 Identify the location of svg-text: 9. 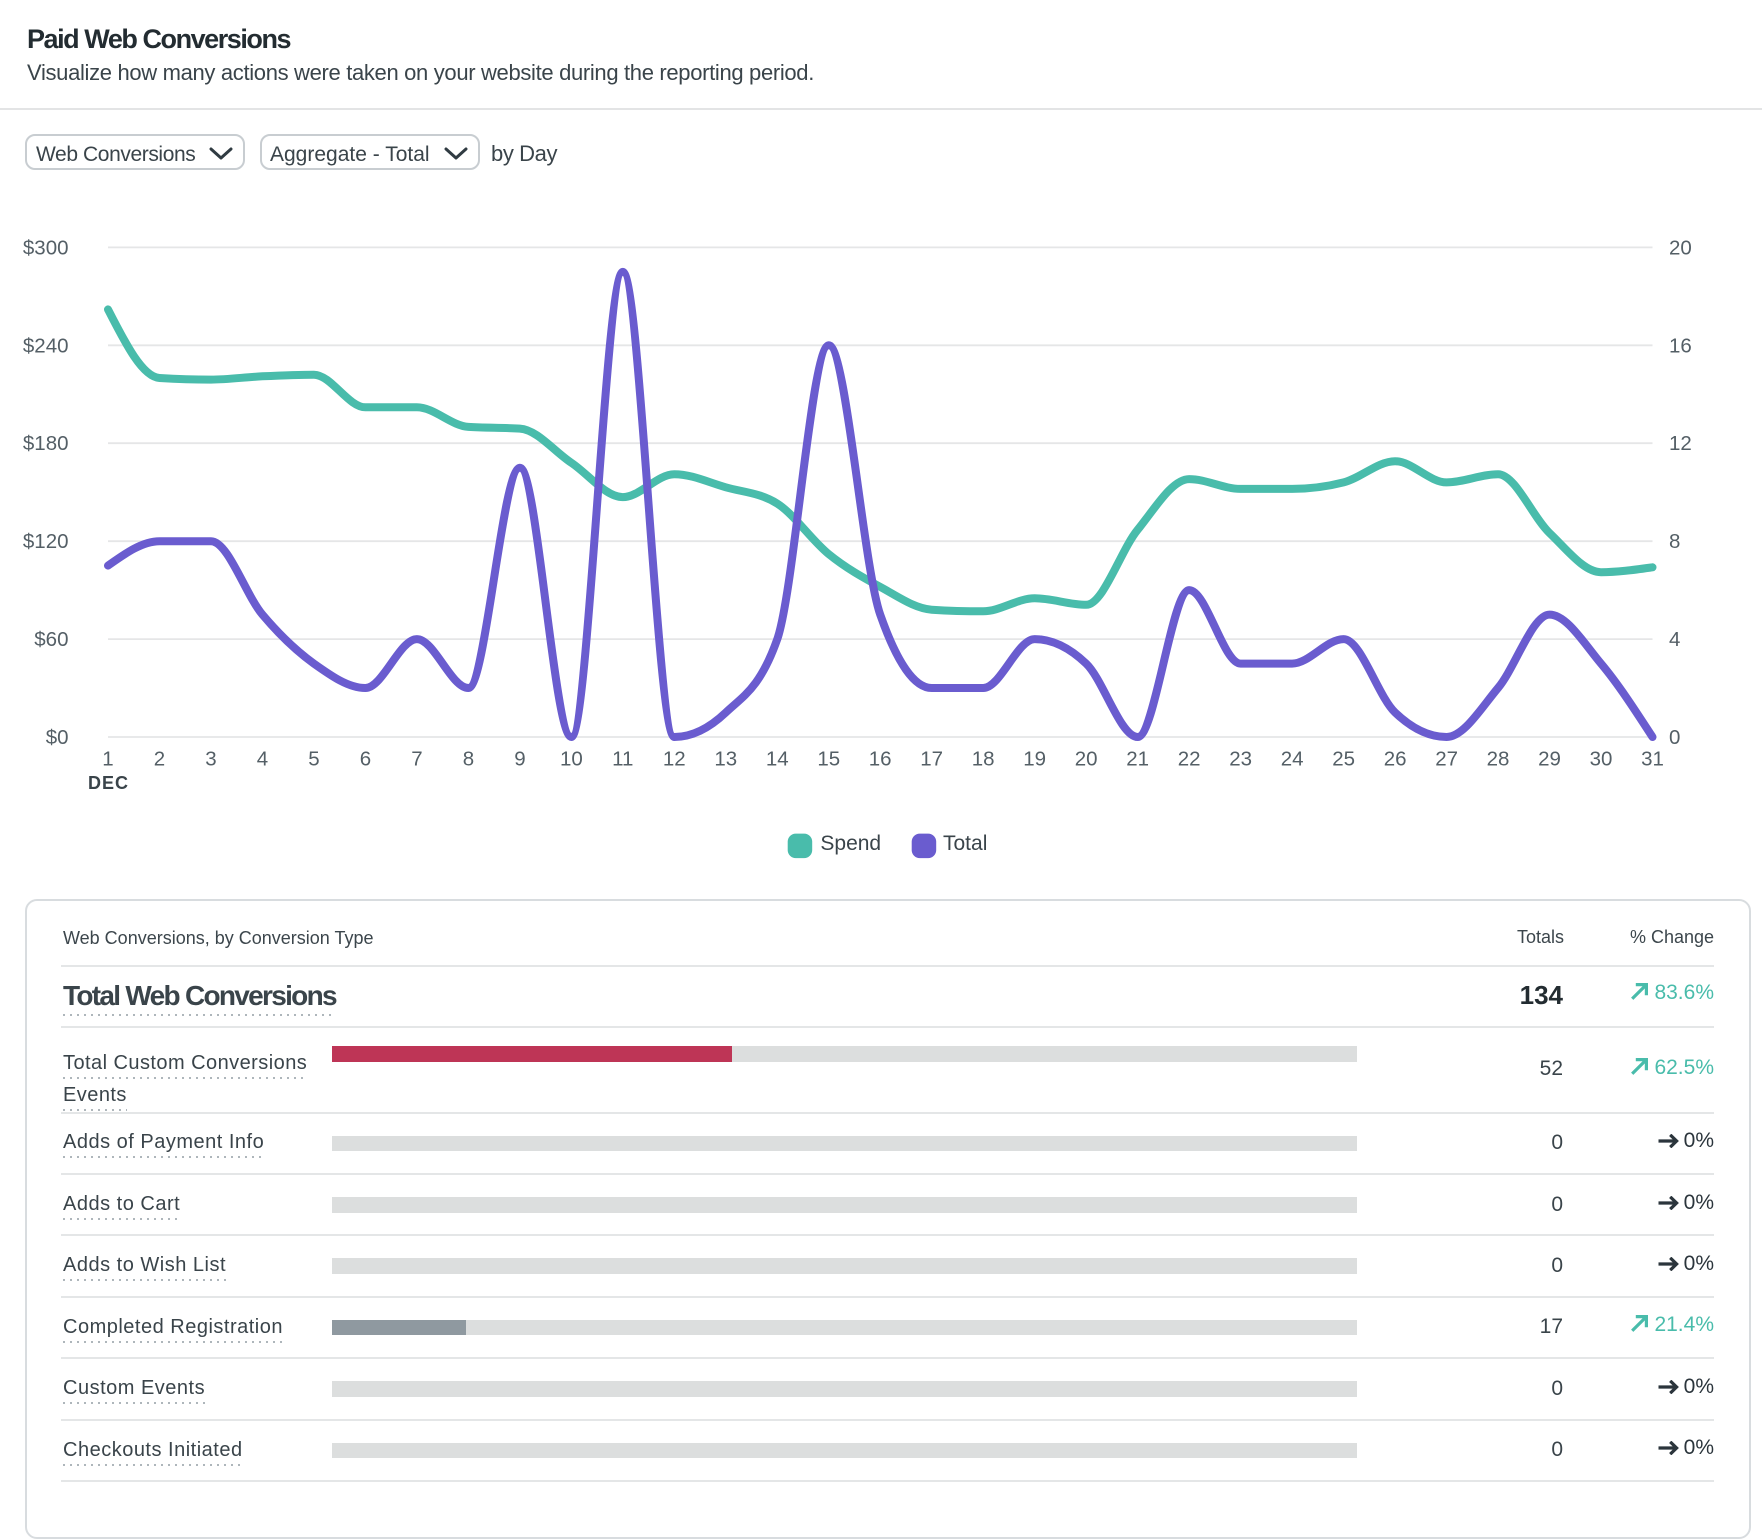
(519, 759).